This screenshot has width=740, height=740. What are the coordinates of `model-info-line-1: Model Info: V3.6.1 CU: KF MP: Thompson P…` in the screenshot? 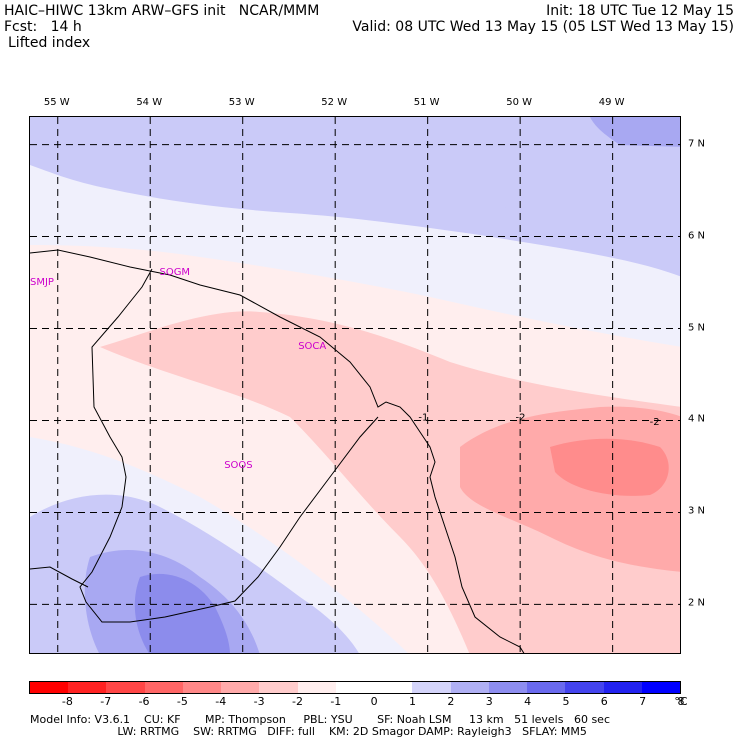 It's located at (320, 719).